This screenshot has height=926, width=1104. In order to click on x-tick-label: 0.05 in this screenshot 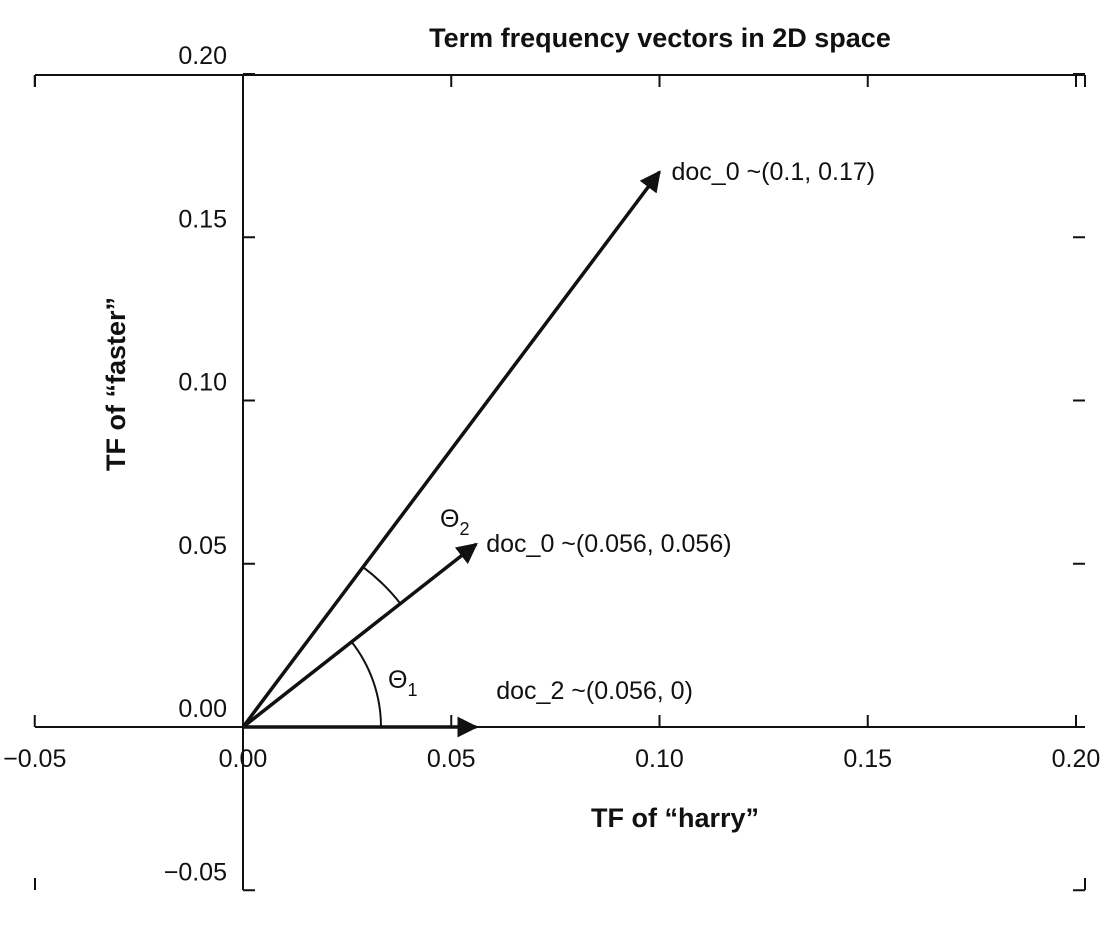, I will do `click(451, 759)`.